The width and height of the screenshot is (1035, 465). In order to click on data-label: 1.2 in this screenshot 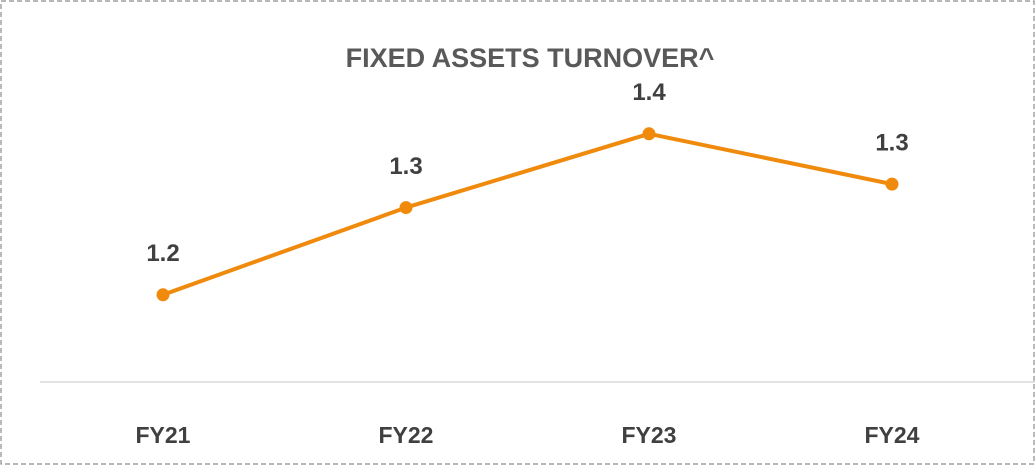, I will do `click(162, 253)`.